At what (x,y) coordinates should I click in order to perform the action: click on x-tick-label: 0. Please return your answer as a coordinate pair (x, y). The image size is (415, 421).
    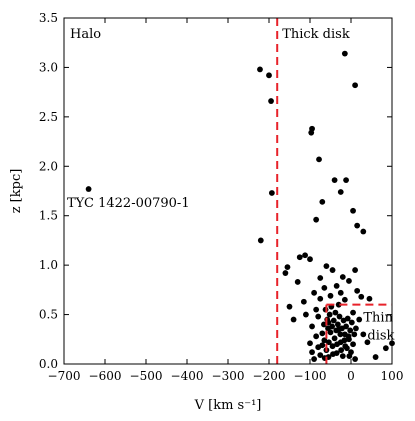
    Looking at the image, I should click on (351, 376).